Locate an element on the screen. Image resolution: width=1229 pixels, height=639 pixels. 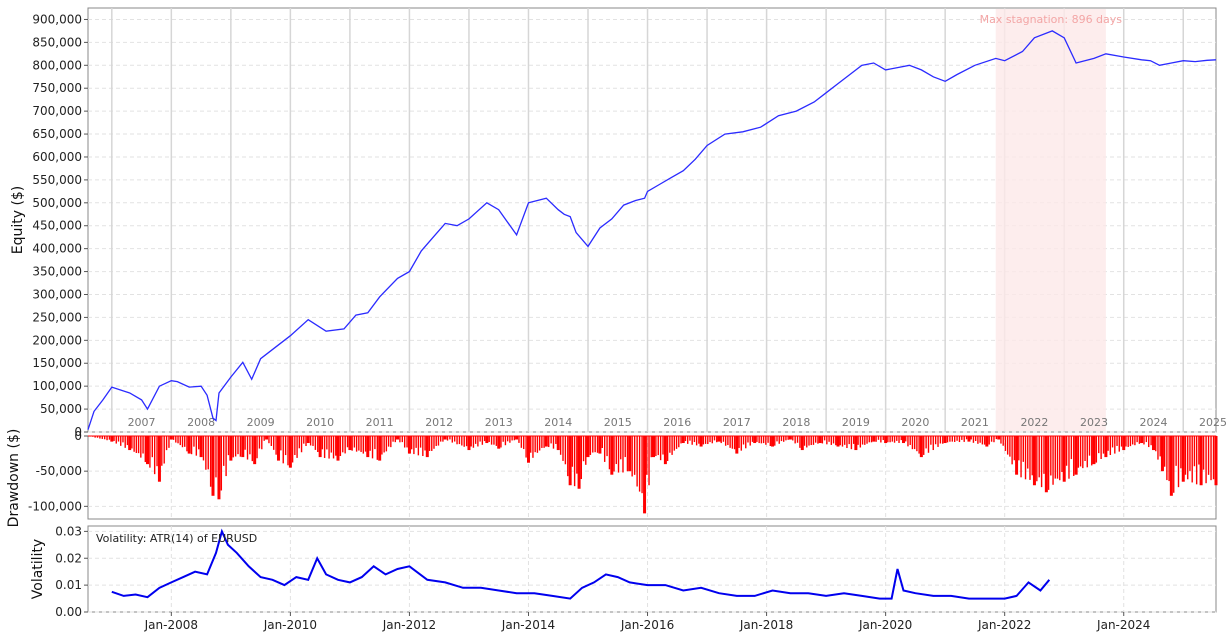
year-label: 2020 is located at coordinates (915, 422).